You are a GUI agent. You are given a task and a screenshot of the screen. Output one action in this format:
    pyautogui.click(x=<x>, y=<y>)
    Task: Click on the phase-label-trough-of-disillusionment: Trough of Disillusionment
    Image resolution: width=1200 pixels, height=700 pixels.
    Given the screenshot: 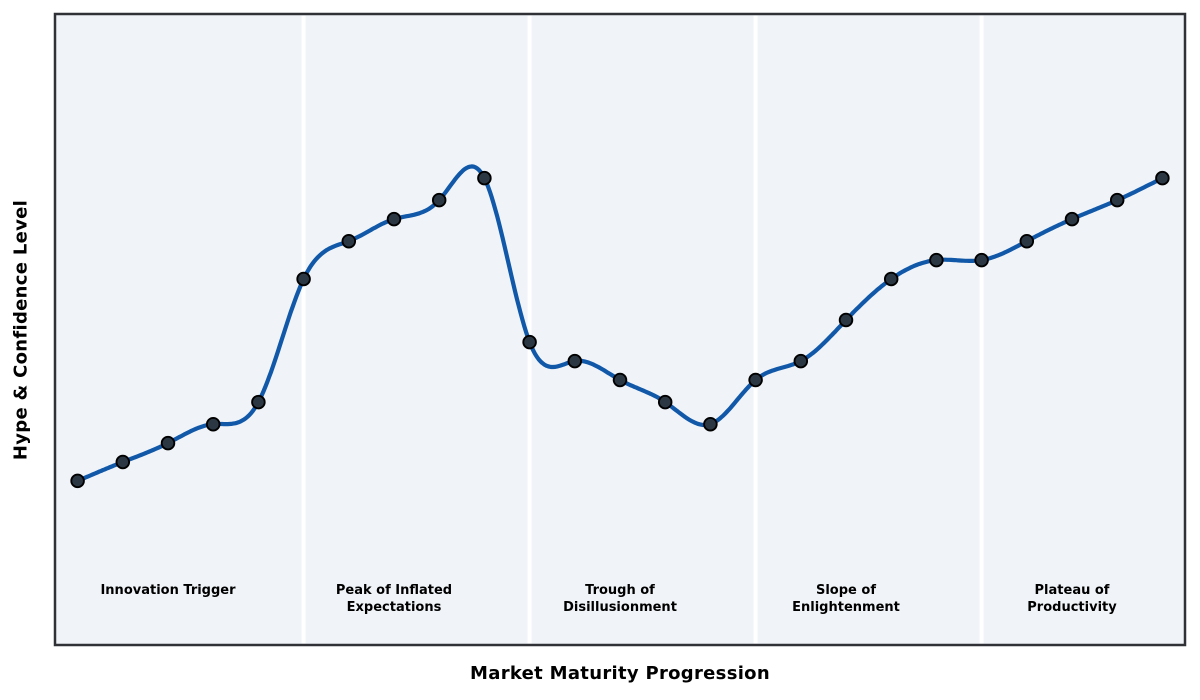 What is the action you would take?
    pyautogui.click(x=620, y=598)
    